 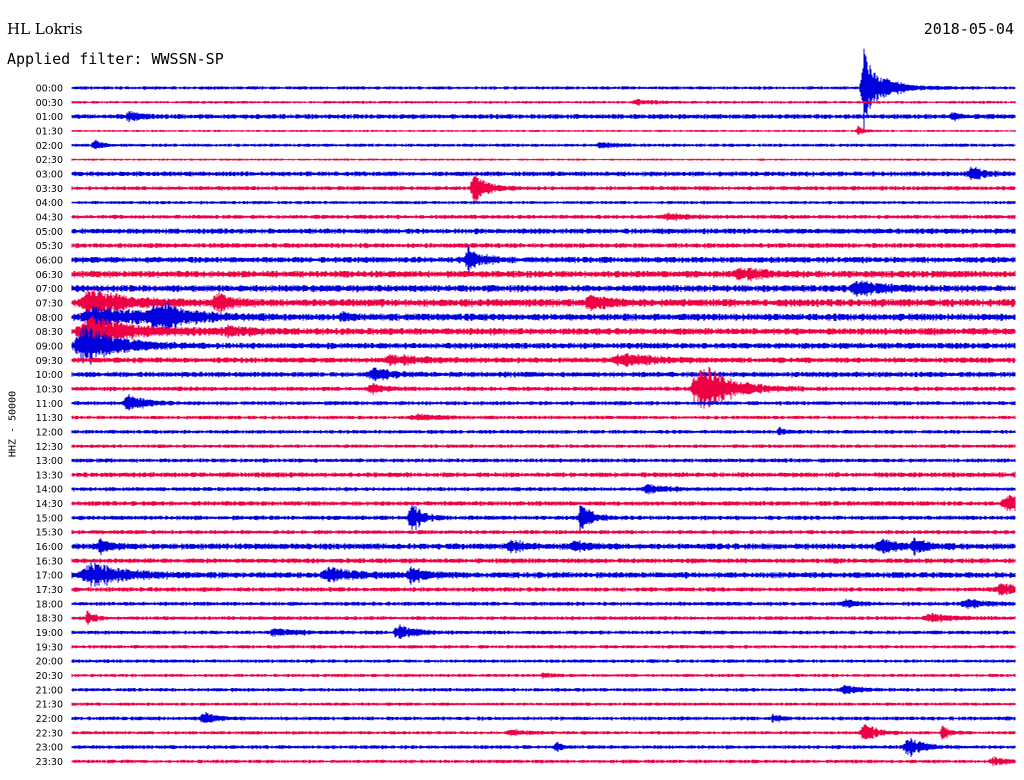 What do you see at coordinates (49, 748) in the screenshot?
I see `row-time-label: 23:00` at bounding box center [49, 748].